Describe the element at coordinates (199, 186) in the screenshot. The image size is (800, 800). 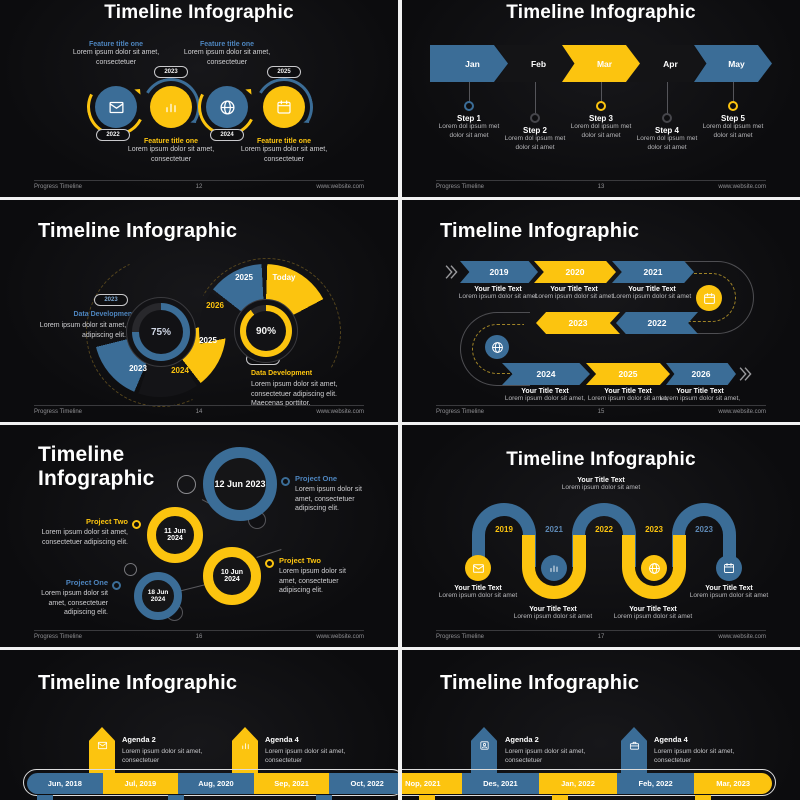
I see `slide-footer: Progress Timeline 12 www.website.com` at that location.